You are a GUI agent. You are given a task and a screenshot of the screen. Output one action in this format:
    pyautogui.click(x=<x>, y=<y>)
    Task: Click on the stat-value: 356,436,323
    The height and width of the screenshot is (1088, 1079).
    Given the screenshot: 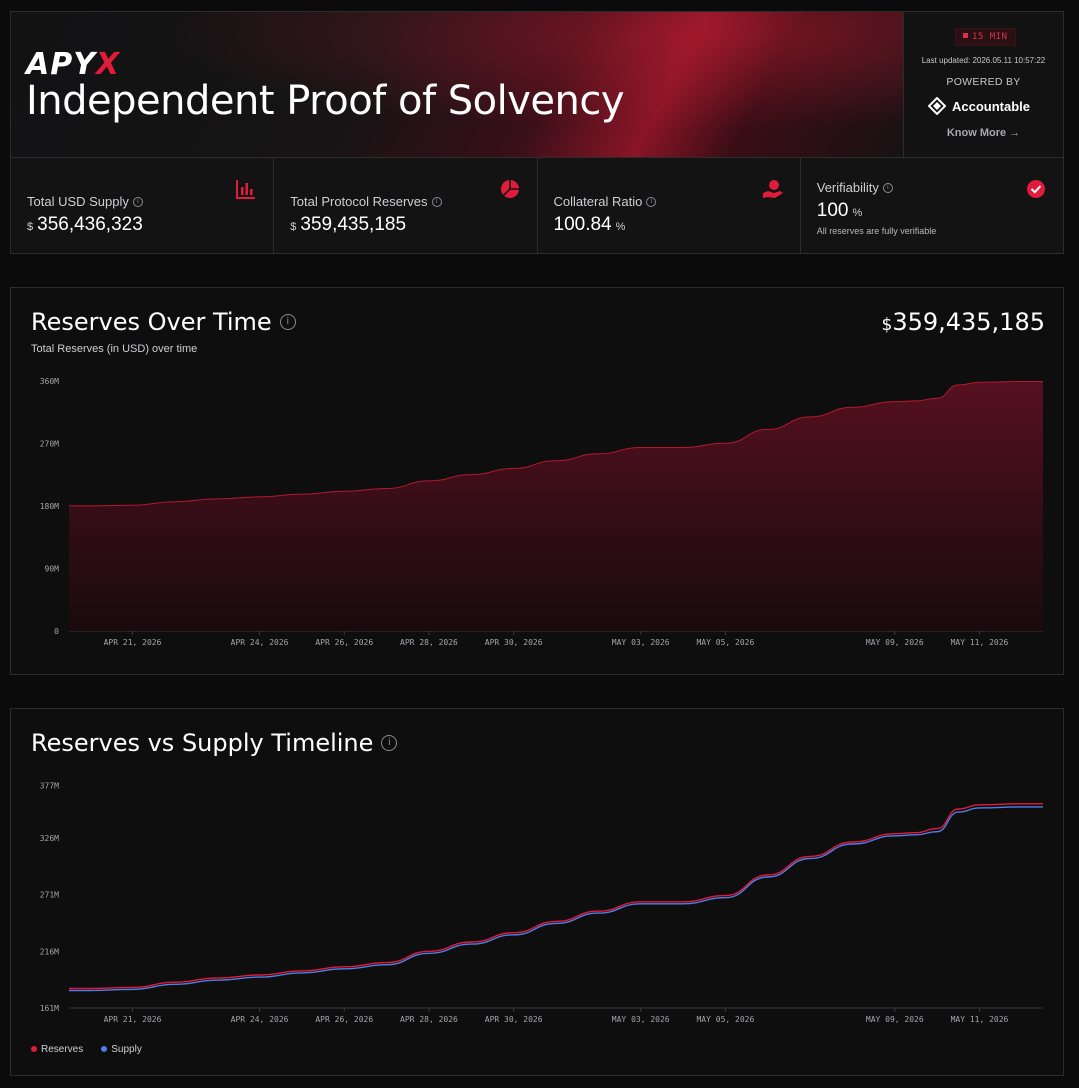 What is the action you would take?
    pyautogui.click(x=90, y=224)
    